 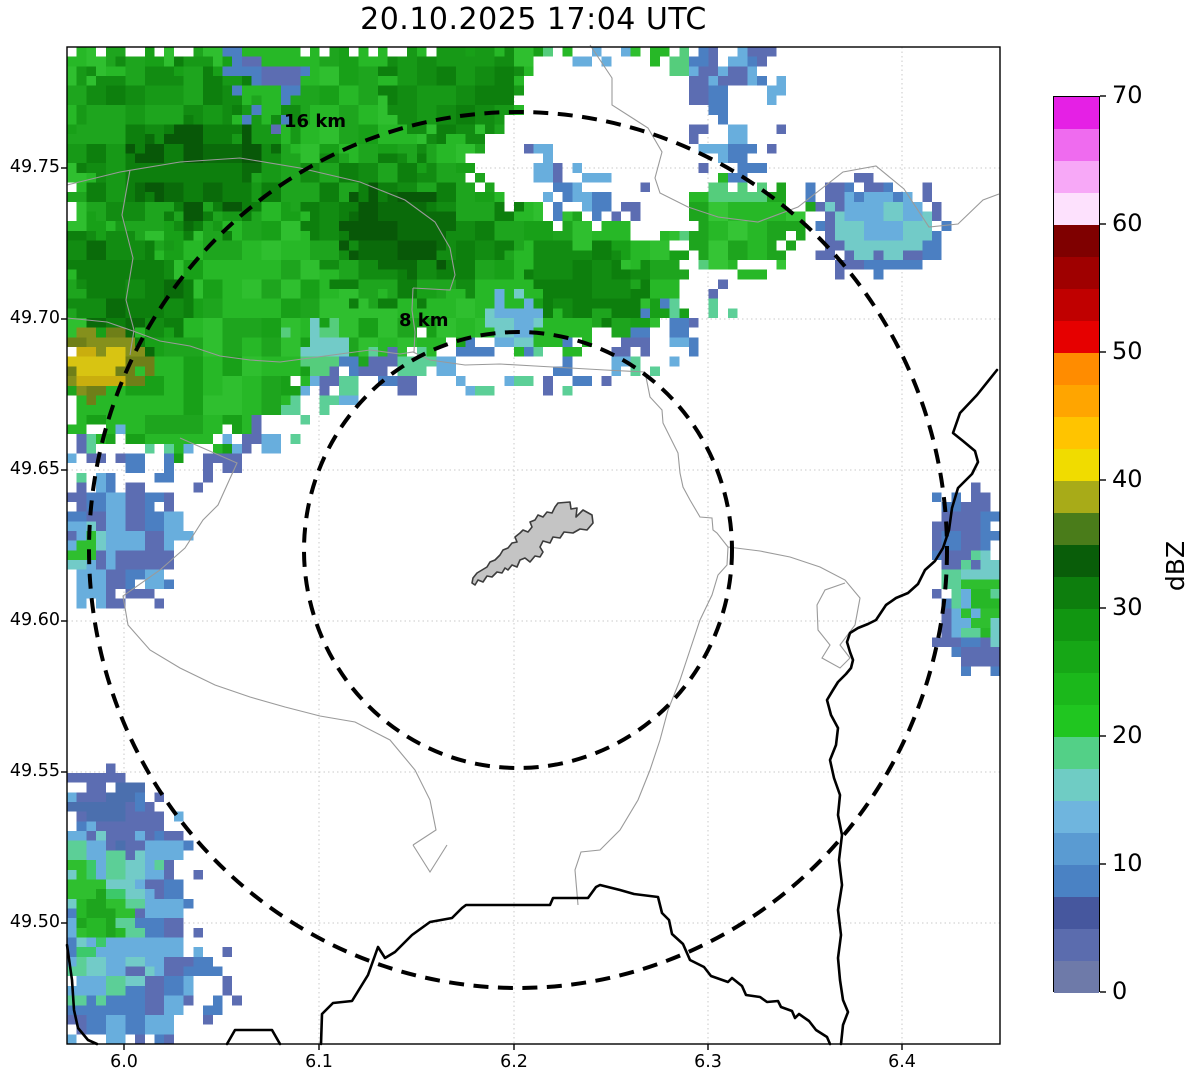 What do you see at coordinates (124, 1062) in the screenshot?
I see `x-tick-label: 6.0` at bounding box center [124, 1062].